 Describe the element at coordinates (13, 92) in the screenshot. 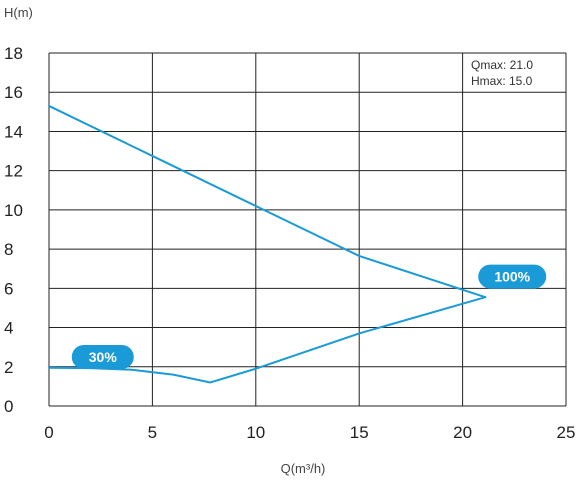

I see `y-tick-label: 16` at that location.